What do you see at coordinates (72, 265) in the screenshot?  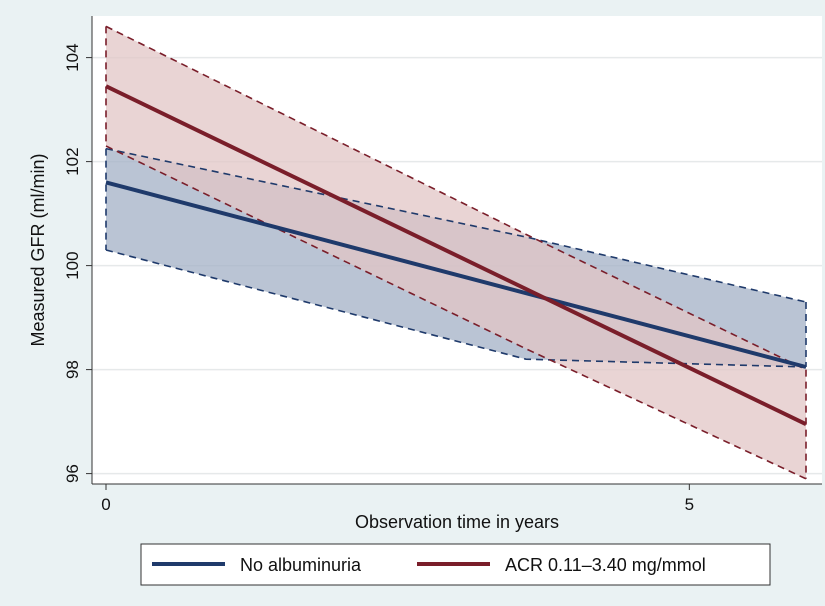 I see `y-tick-label-100: 100` at bounding box center [72, 265].